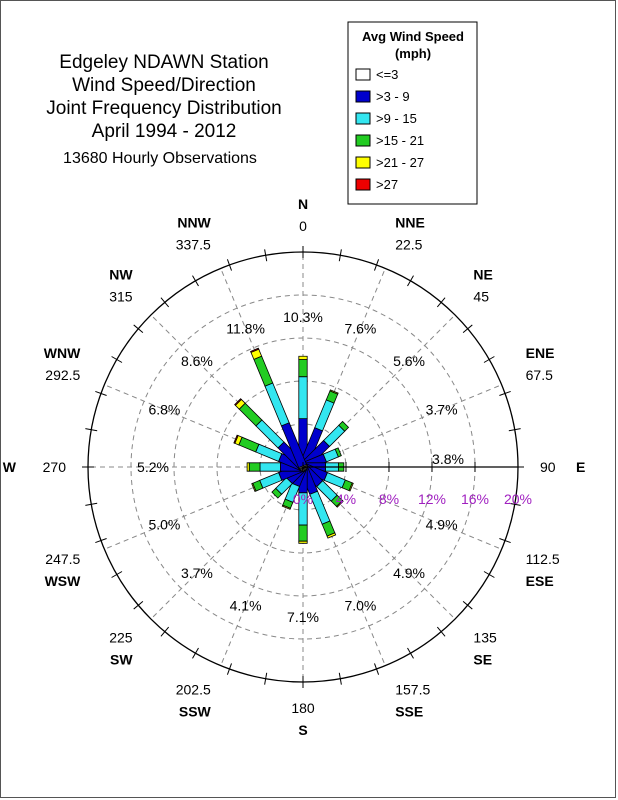  I want to click on direction-percent-label: 7.1%, so click(303, 617).